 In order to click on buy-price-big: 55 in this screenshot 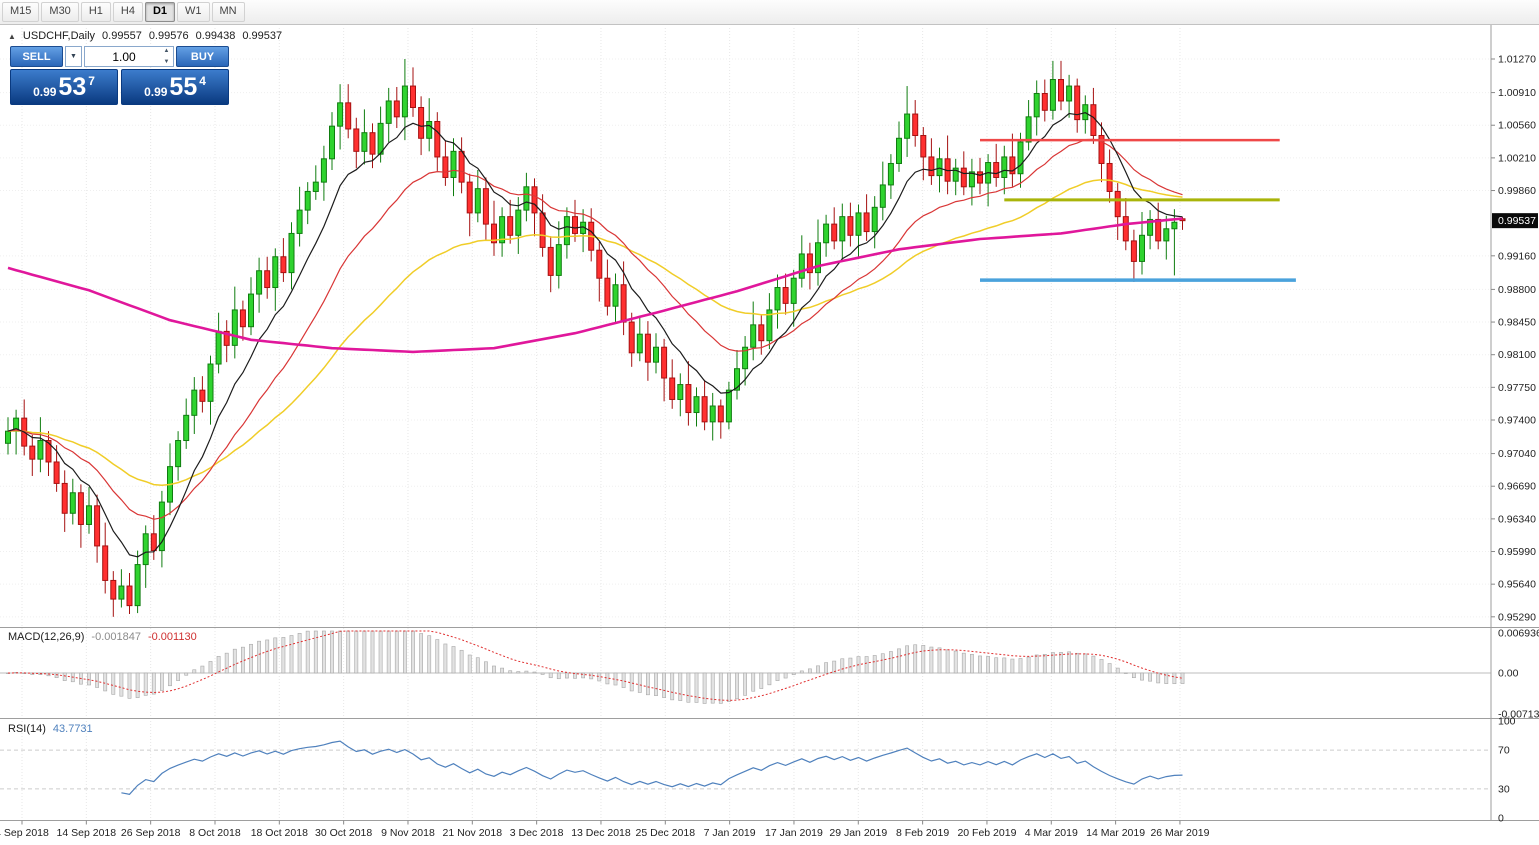, I will do `click(183, 87)`.